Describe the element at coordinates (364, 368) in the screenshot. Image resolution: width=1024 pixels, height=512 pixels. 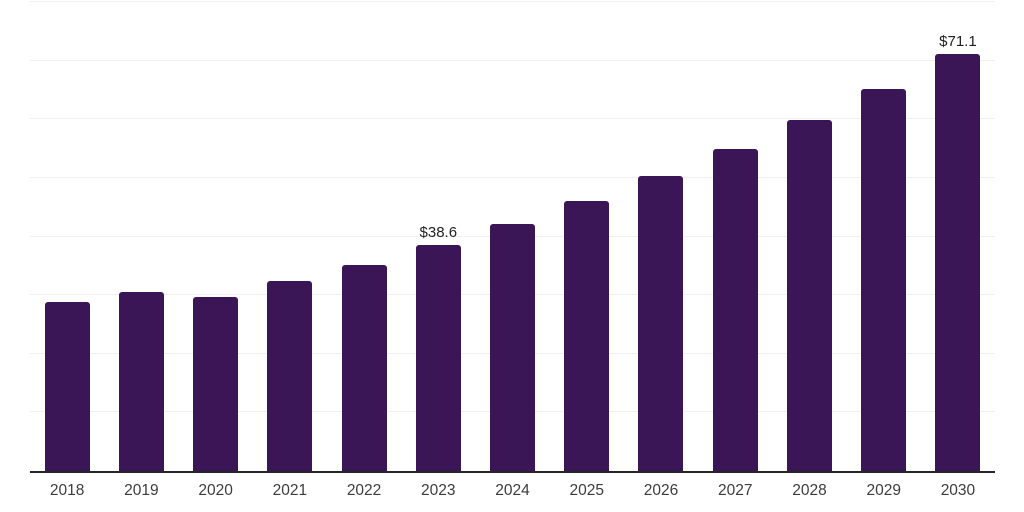
I see `bar-2022` at that location.